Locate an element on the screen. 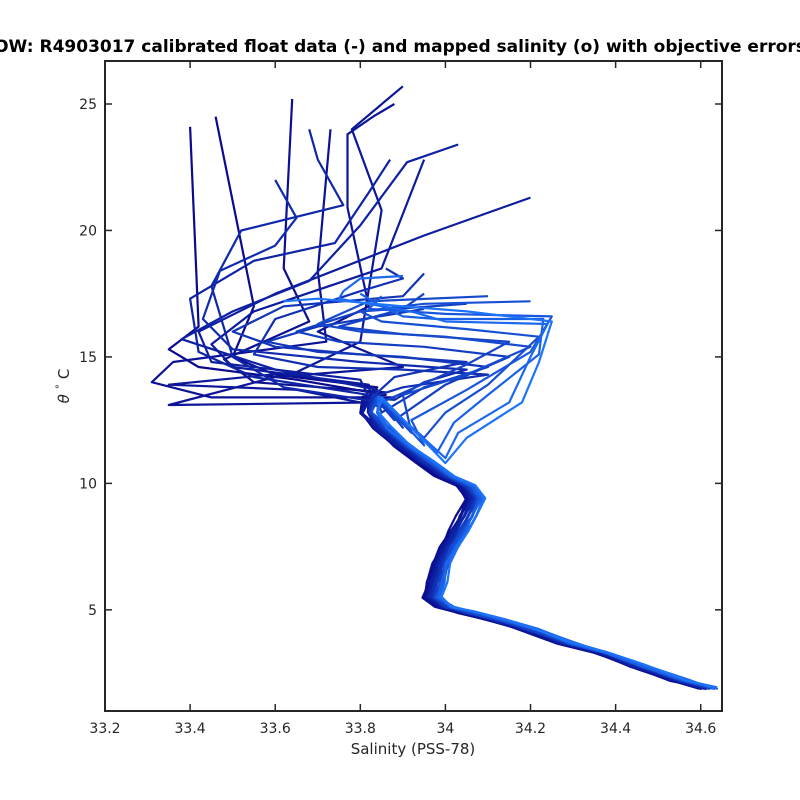  x-tick-label: 34.4 is located at coordinates (615, 729).